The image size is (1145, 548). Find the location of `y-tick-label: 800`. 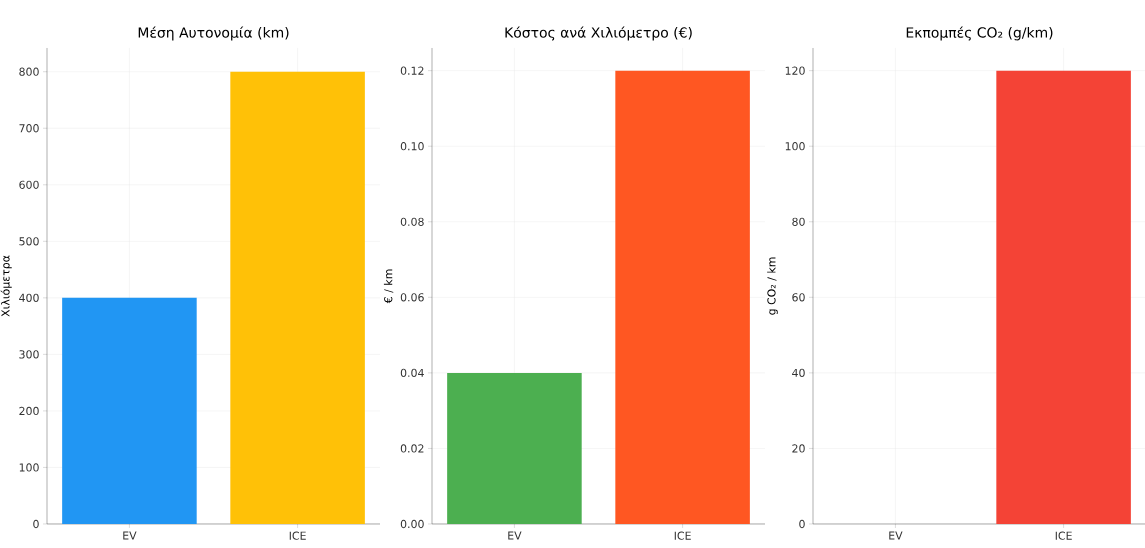

y-tick-label: 800 is located at coordinates (29, 71).